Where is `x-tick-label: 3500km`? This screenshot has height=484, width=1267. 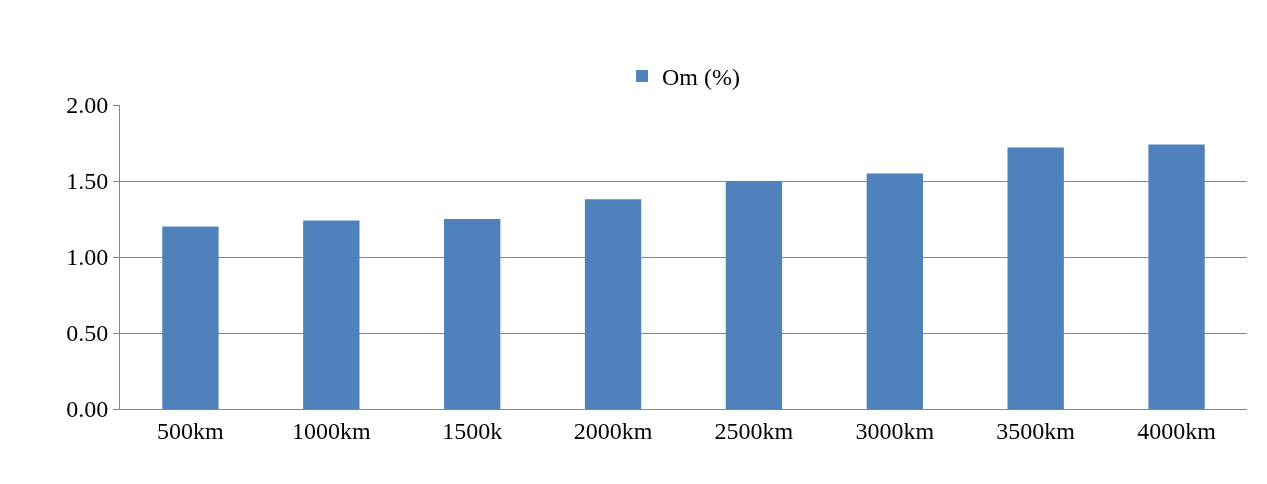 x-tick-label: 3500km is located at coordinates (1036, 430).